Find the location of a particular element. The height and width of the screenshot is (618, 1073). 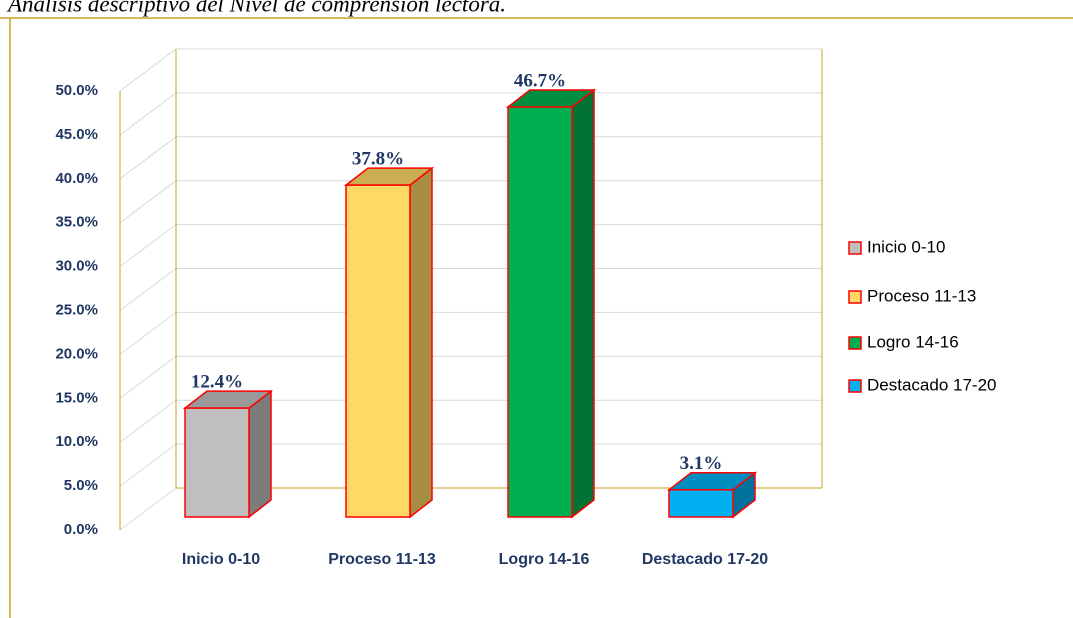

x-tick-label: Destacado 17-20 is located at coordinates (705, 559).